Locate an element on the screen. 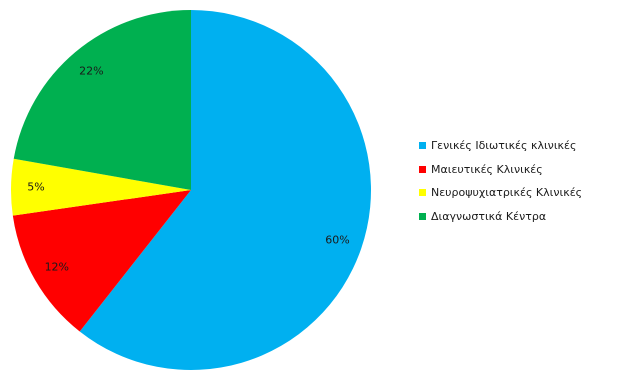 Image resolution: width=632 pixels, height=375 pixels. legend-item-diagnostic-centers: Διαγνωστικά Κέντρα is located at coordinates (524, 217).